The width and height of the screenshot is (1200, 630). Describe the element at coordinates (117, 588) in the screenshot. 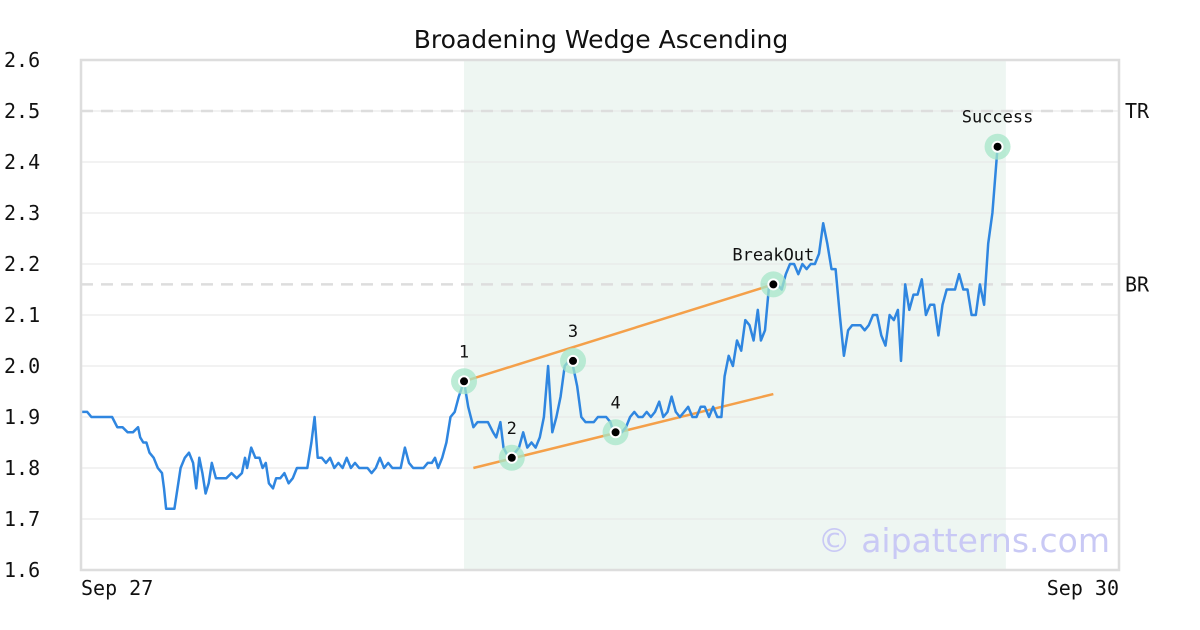

I see `x-tick-label: Sep 27` at that location.